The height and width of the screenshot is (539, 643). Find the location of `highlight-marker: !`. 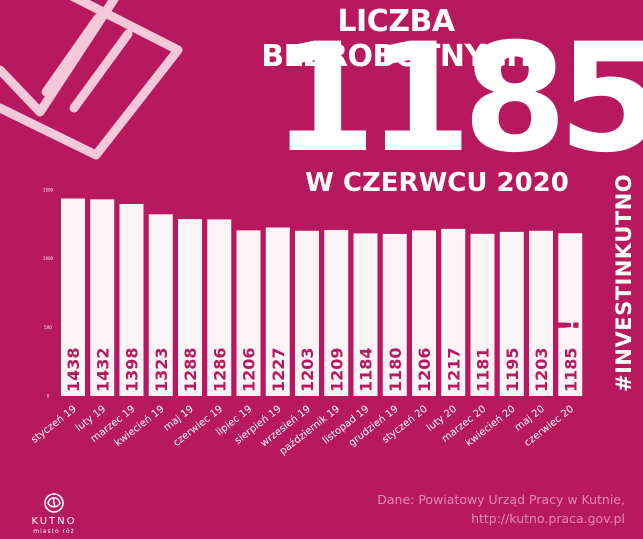

highlight-marker: ! is located at coordinates (568, 325).